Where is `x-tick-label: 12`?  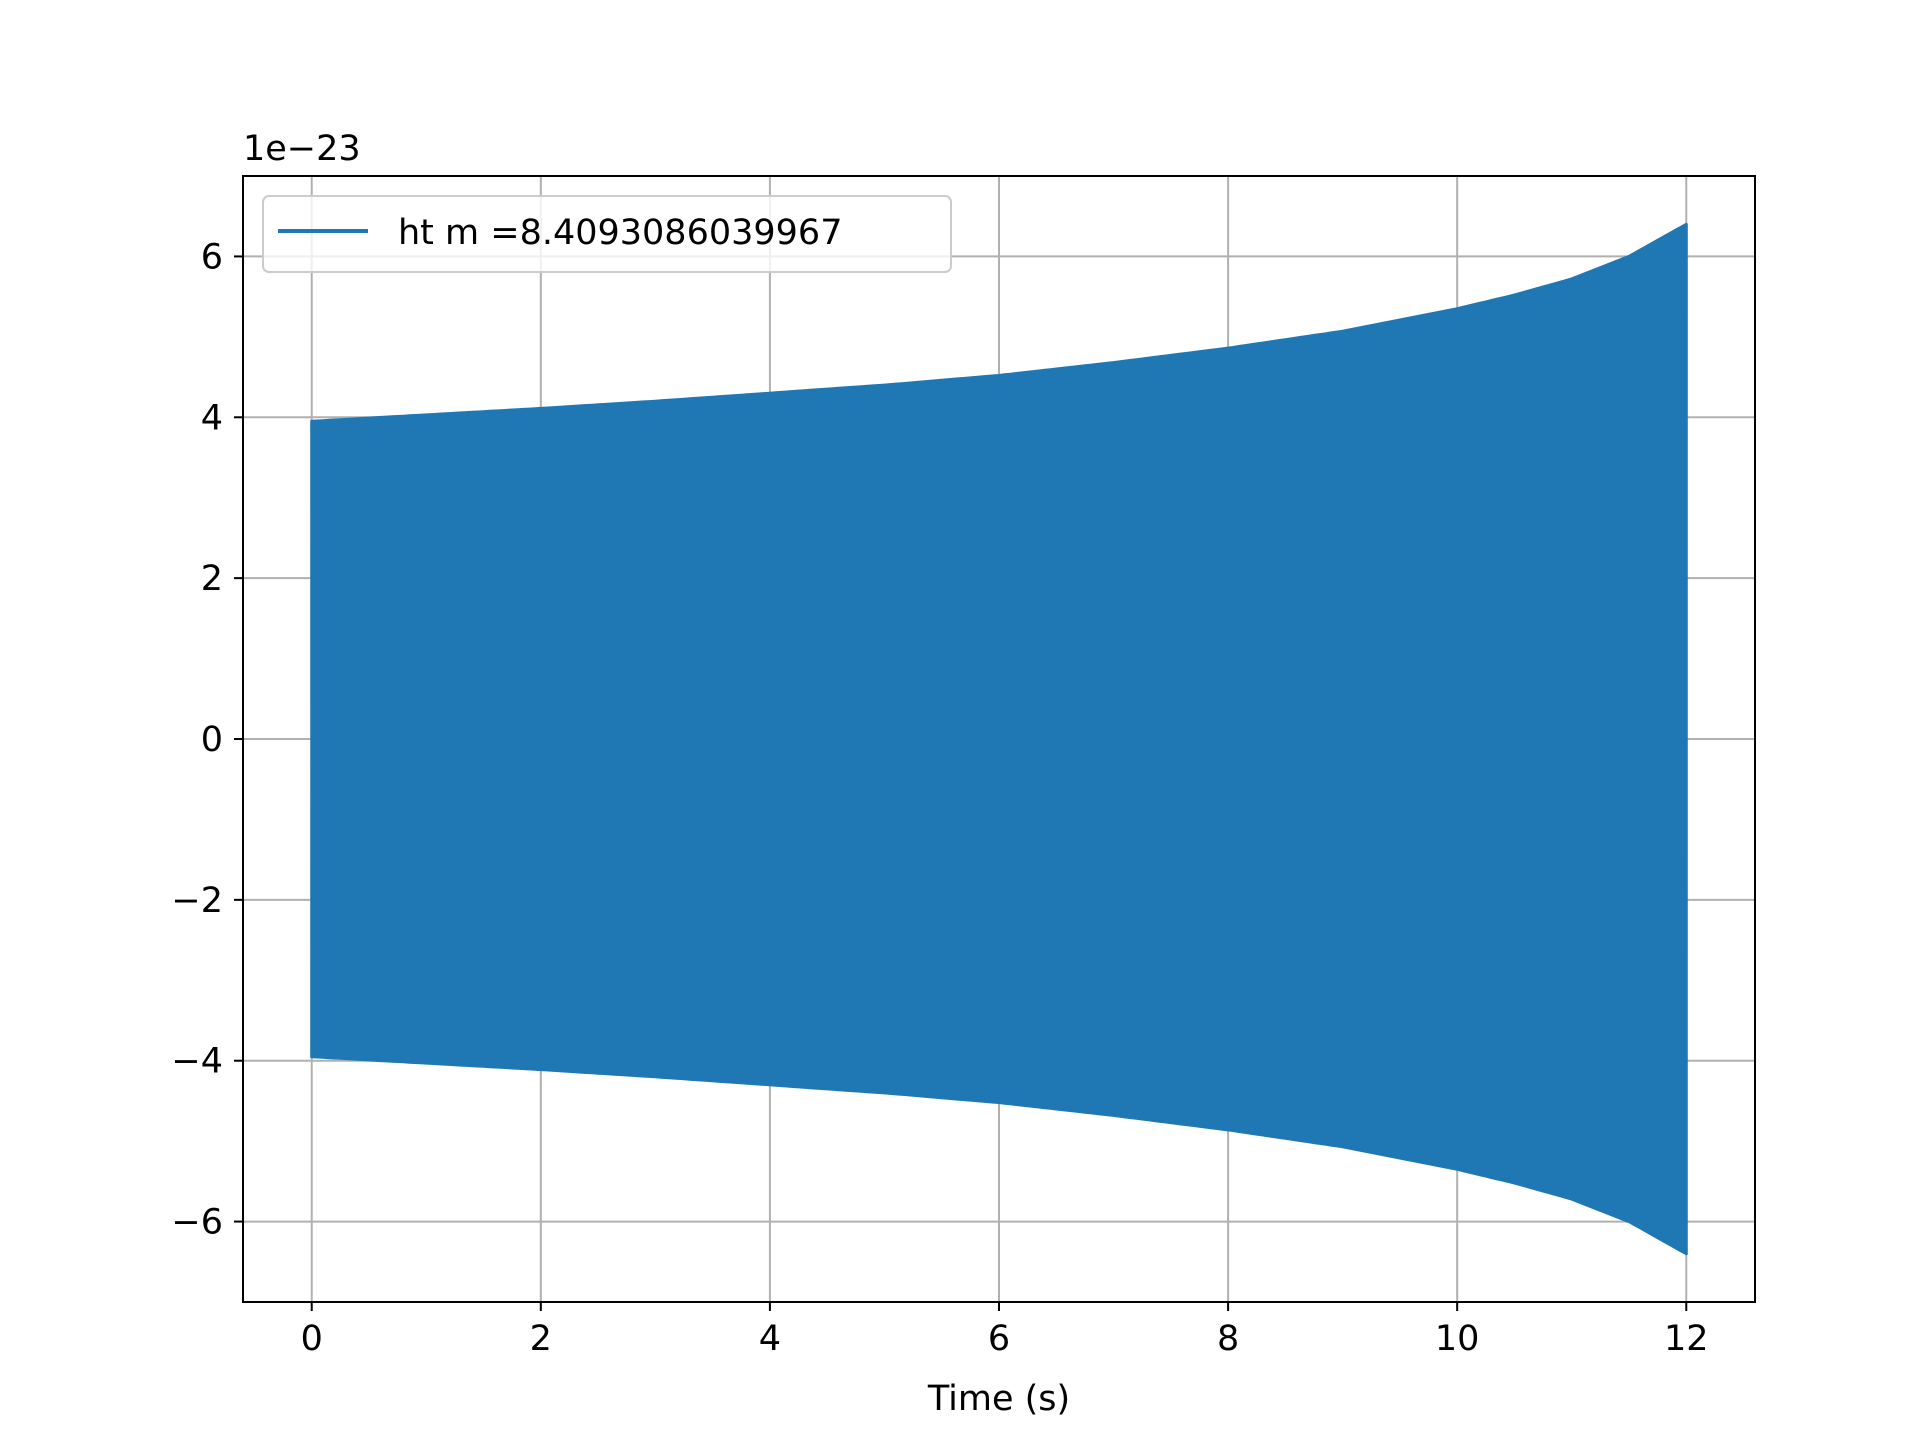 x-tick-label: 12 is located at coordinates (1686, 1339).